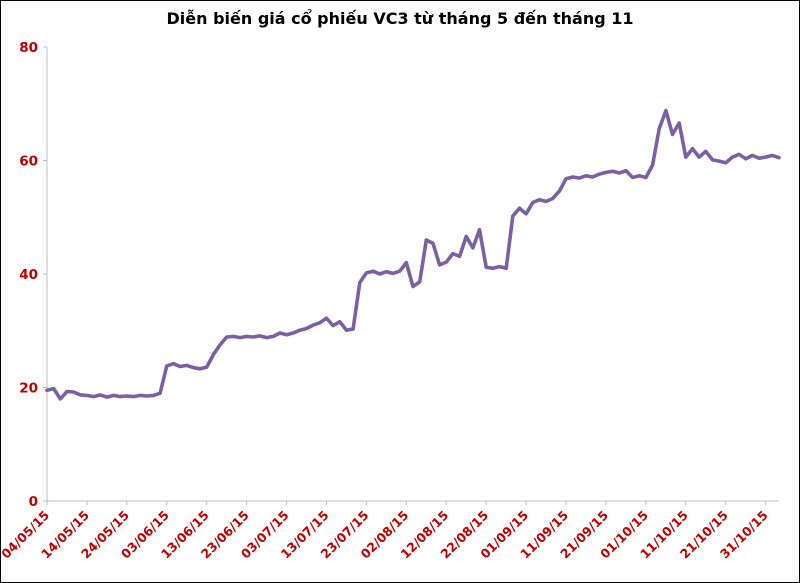 The image size is (800, 583). I want to click on y-tick-label: 40, so click(28, 275).